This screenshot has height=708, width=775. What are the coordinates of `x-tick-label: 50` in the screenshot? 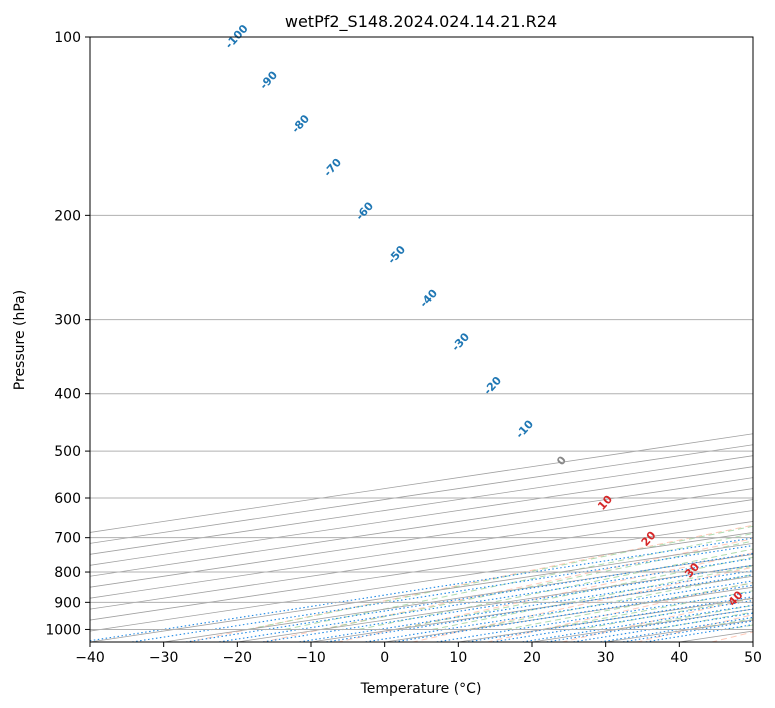 It's located at (753, 658).